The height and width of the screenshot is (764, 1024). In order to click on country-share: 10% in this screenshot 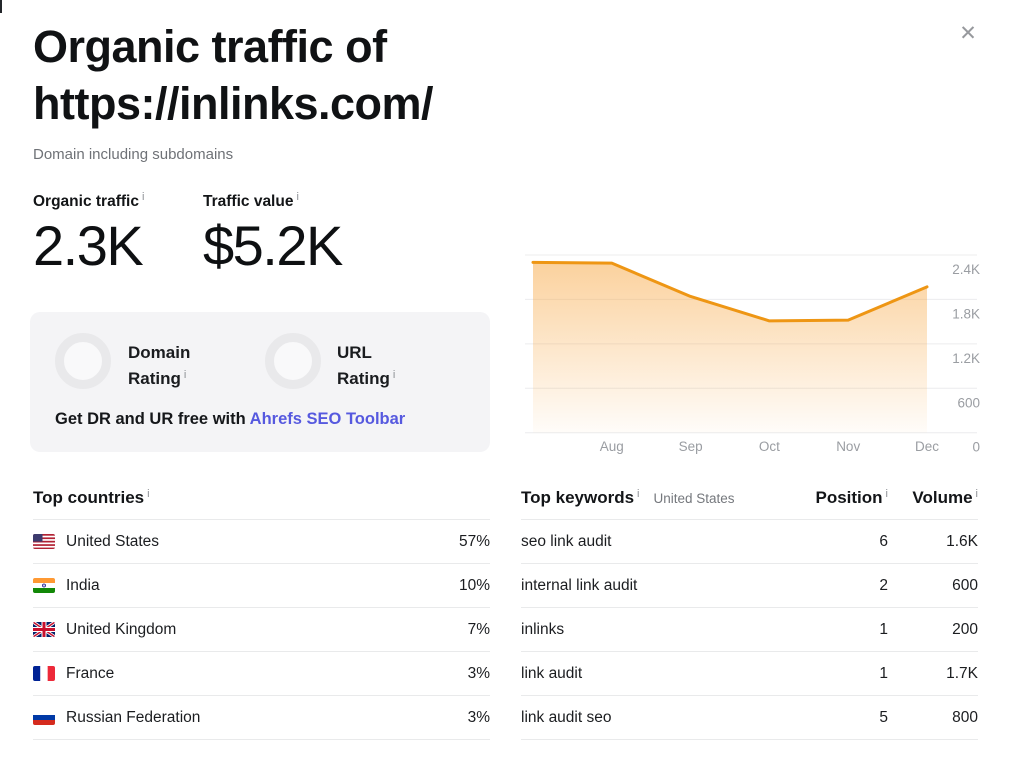, I will do `click(474, 585)`.